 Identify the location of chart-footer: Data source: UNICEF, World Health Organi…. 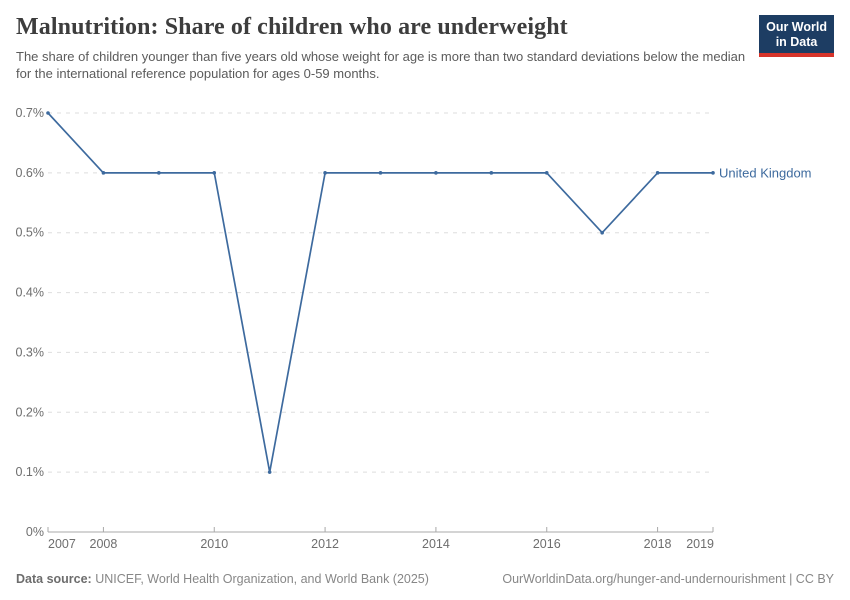
(425, 579).